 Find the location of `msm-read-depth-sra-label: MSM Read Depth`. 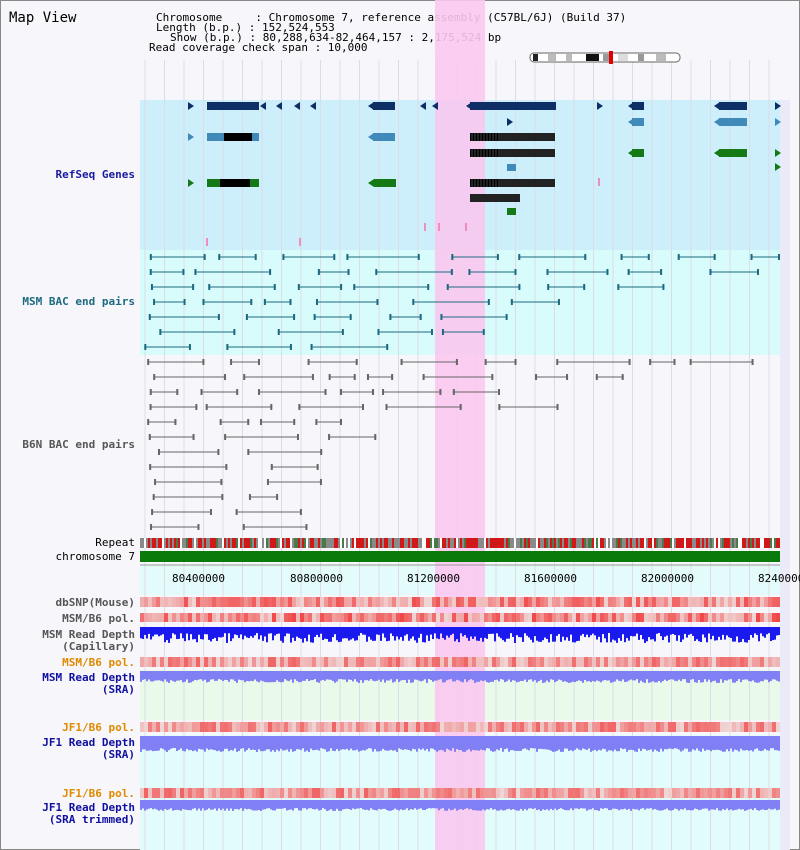

msm-read-depth-sra-label: MSM Read Depth is located at coordinates (88, 677).